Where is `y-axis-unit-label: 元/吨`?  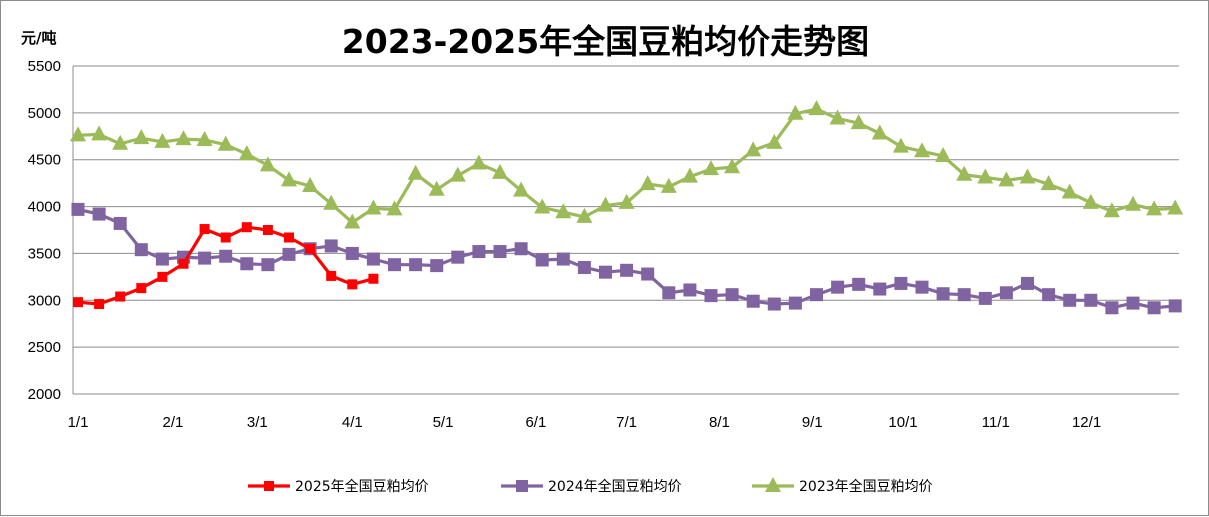 y-axis-unit-label: 元/吨 is located at coordinates (39, 38).